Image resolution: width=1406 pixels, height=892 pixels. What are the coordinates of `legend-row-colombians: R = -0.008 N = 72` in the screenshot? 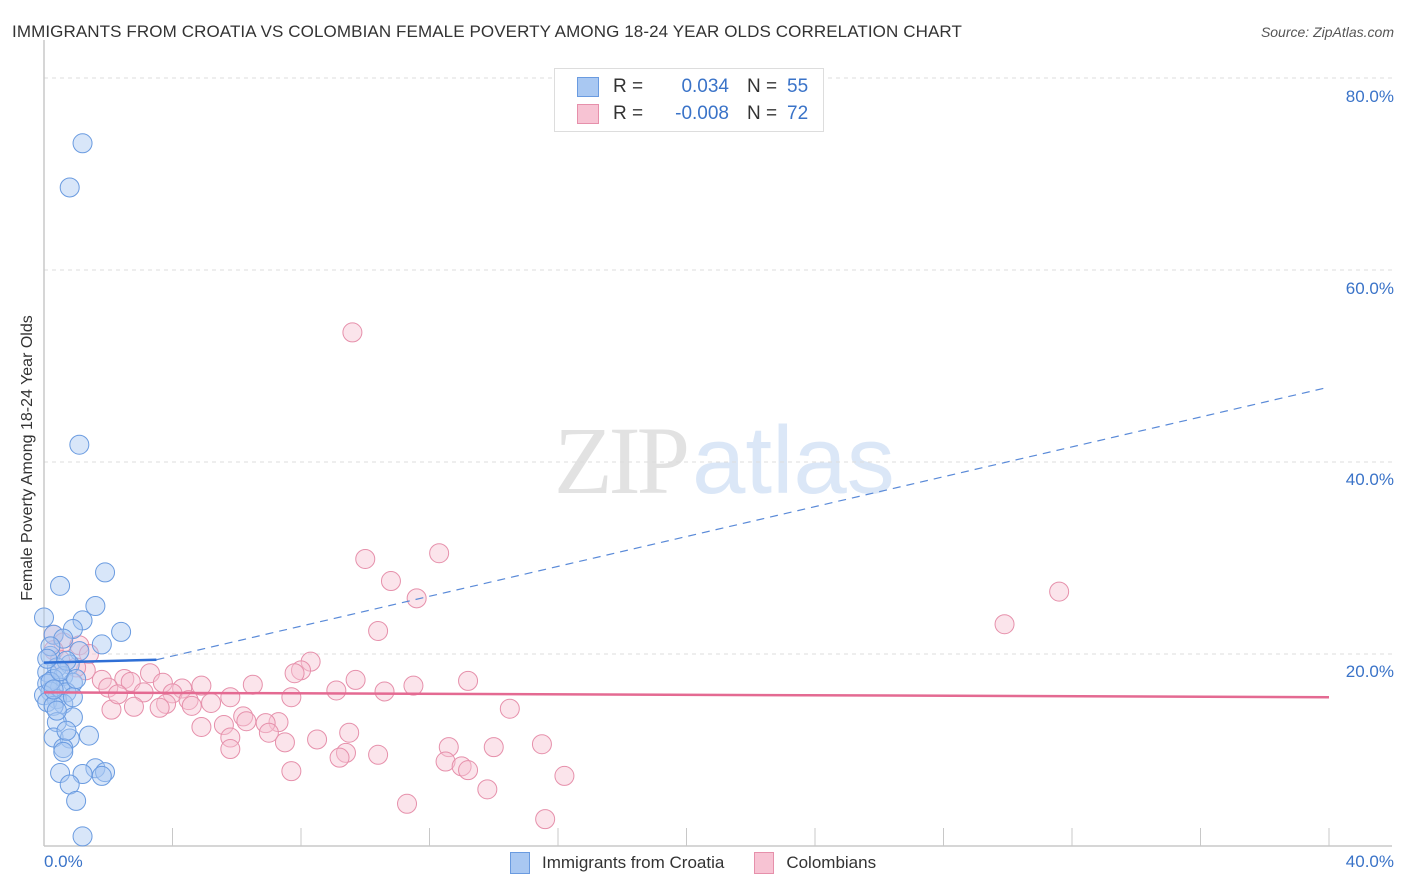 It's located at (692, 114).